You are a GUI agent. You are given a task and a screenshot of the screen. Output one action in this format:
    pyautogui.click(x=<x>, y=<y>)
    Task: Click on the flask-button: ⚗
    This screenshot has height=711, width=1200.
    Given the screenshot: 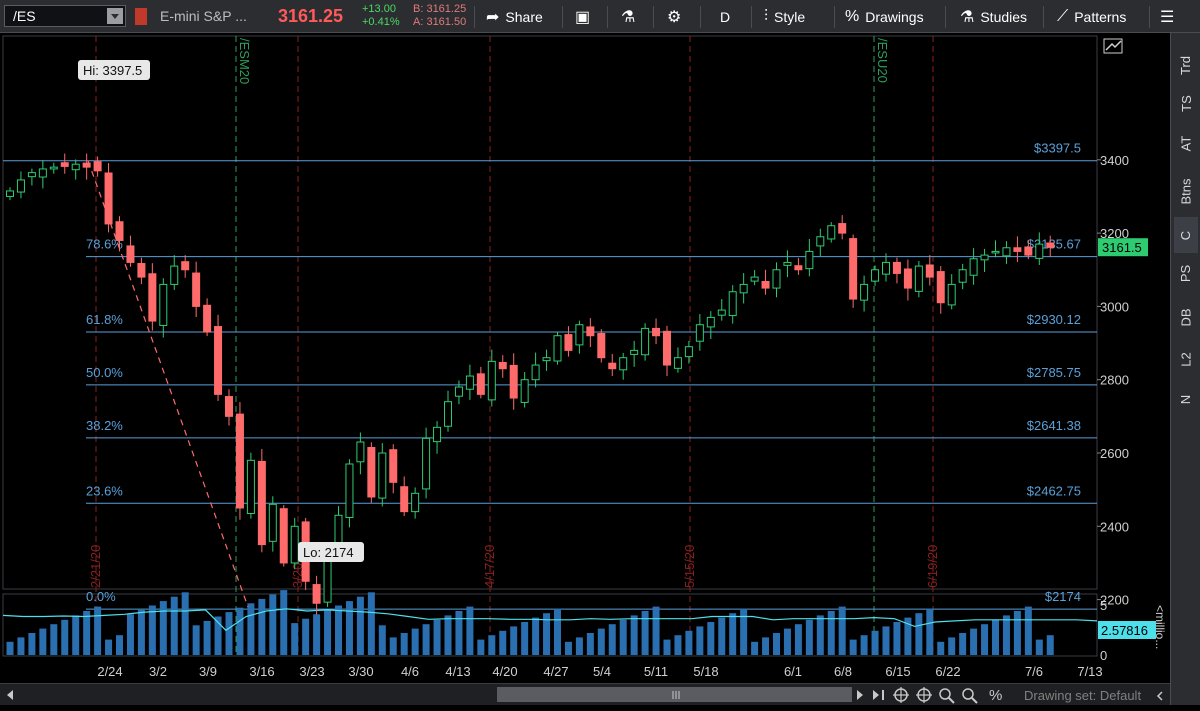 What is the action you would take?
    pyautogui.click(x=631, y=16)
    